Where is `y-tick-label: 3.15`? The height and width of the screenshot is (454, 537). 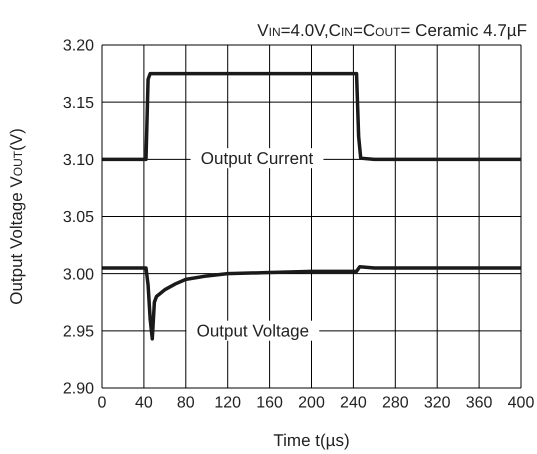 y-tick-label: 3.15 is located at coordinates (78, 103).